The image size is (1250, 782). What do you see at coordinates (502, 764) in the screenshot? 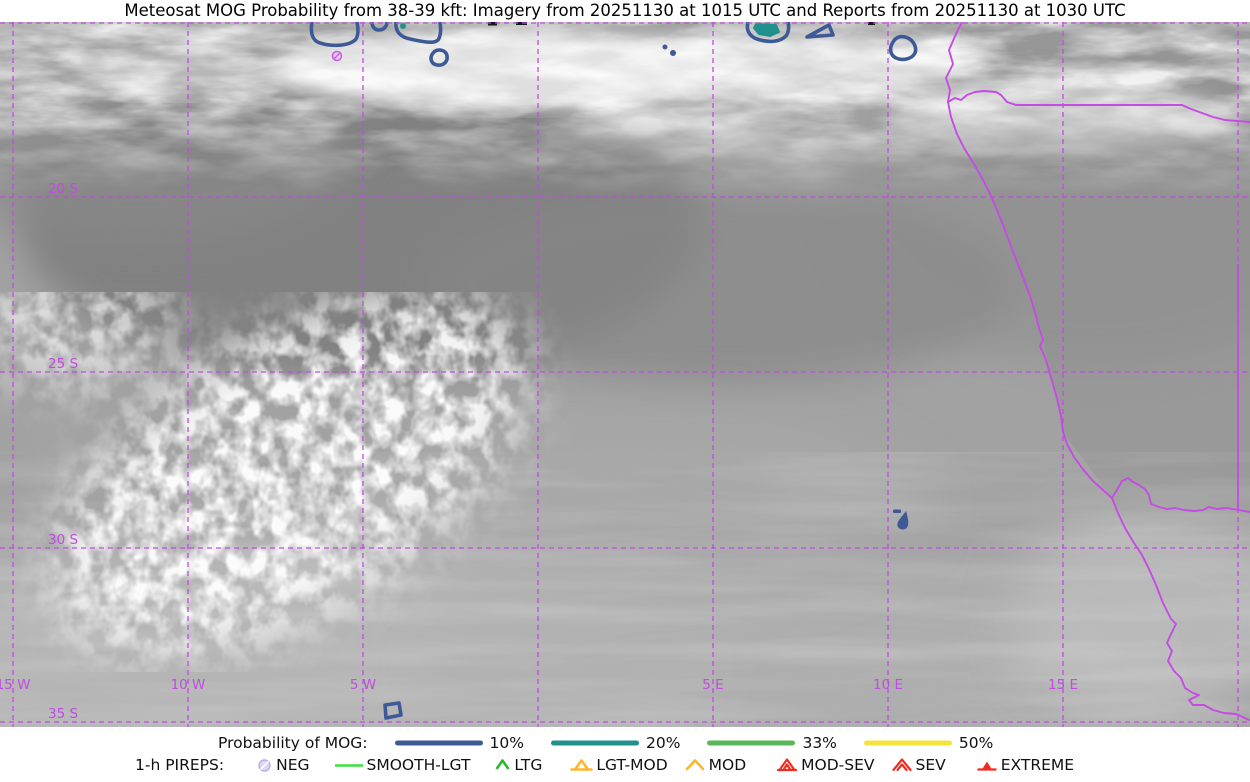
I see `light-caret-icon` at bounding box center [502, 764].